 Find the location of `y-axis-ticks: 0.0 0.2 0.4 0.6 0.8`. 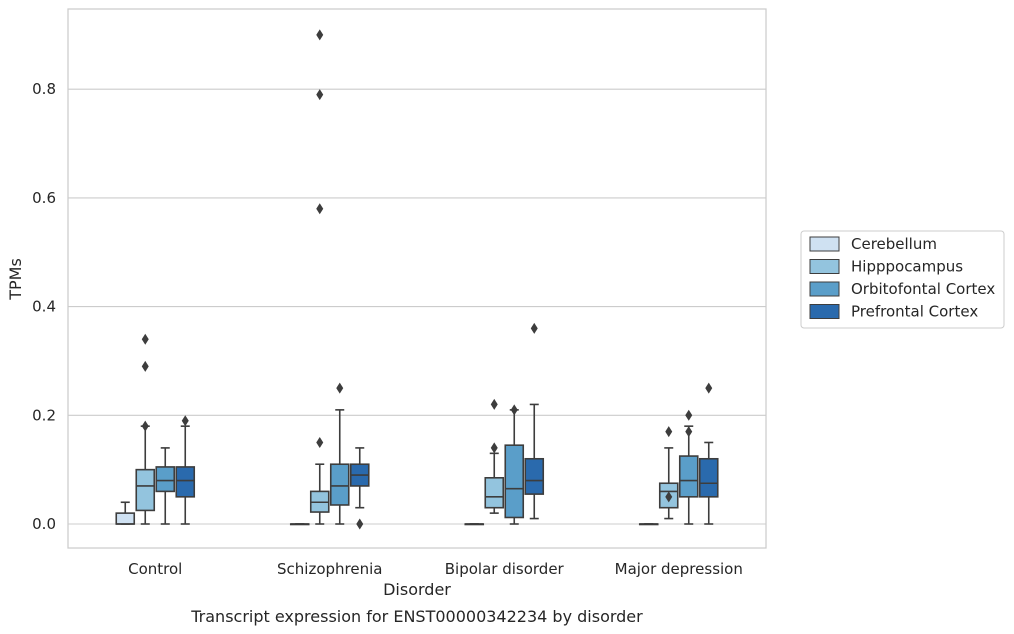

y-axis-ticks: 0.0 0.2 0.4 0.6 0.8 is located at coordinates (44, 306).